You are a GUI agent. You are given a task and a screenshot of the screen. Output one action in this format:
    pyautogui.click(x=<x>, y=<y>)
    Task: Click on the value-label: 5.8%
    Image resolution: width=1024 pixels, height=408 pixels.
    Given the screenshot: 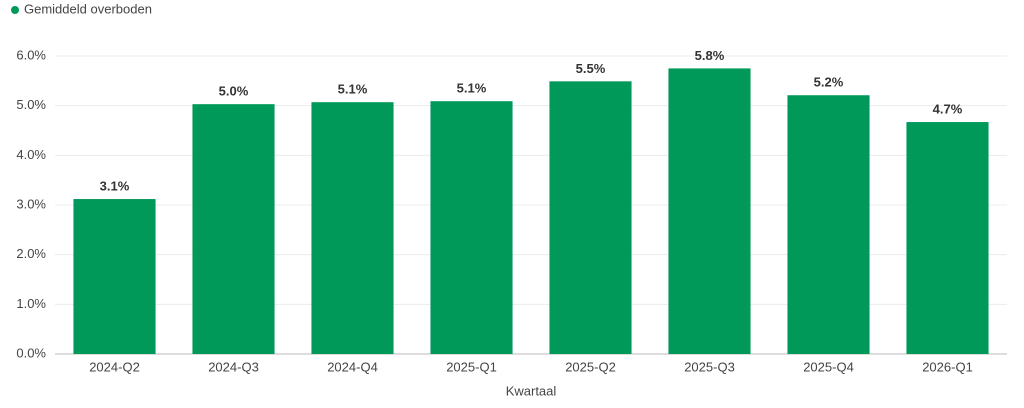 What is the action you would take?
    pyautogui.click(x=710, y=55)
    